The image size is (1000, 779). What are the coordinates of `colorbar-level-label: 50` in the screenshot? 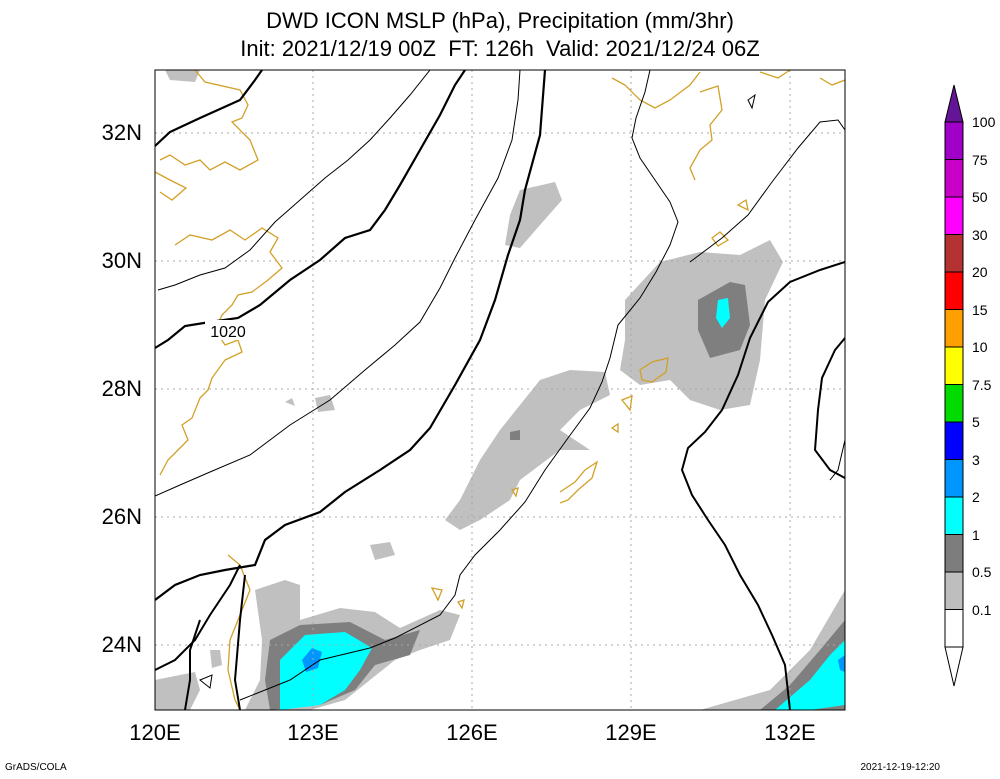 It's located at (980, 197).